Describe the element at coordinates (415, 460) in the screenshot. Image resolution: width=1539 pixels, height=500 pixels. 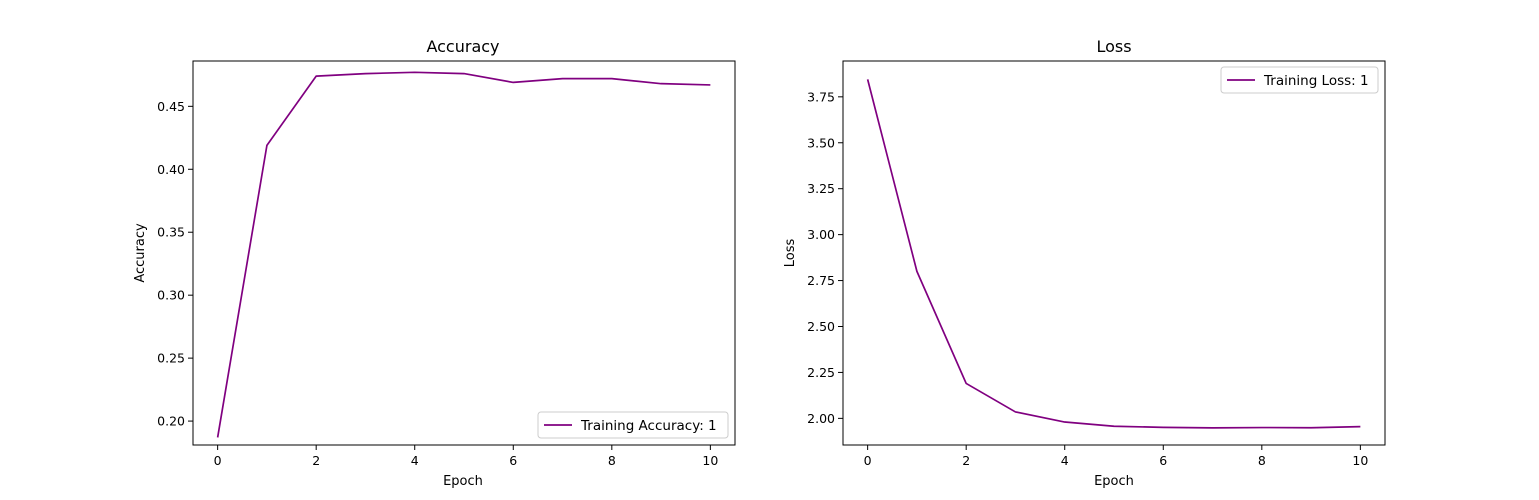
I see `accuracy-xtick-label: 4` at that location.